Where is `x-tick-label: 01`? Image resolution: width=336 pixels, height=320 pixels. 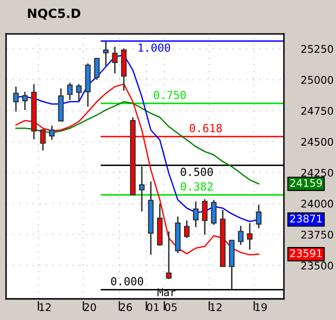 x-tick-label: 01 is located at coordinates (153, 307).